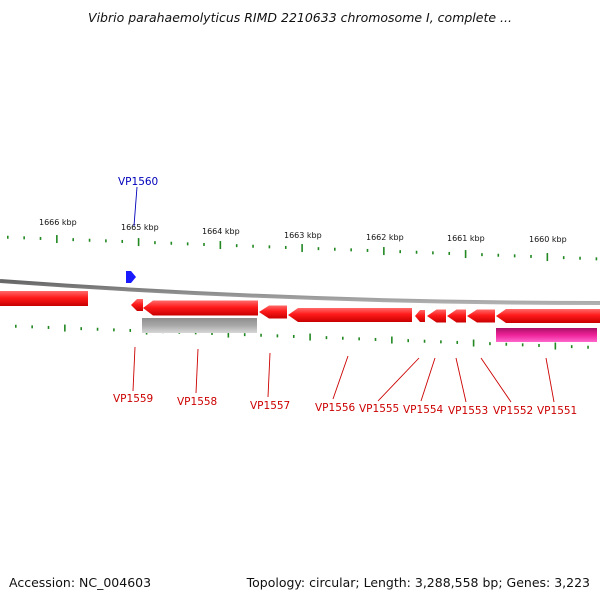  Describe the element at coordinates (44, 298) in the screenshot. I see `gene-partial-left` at that location.